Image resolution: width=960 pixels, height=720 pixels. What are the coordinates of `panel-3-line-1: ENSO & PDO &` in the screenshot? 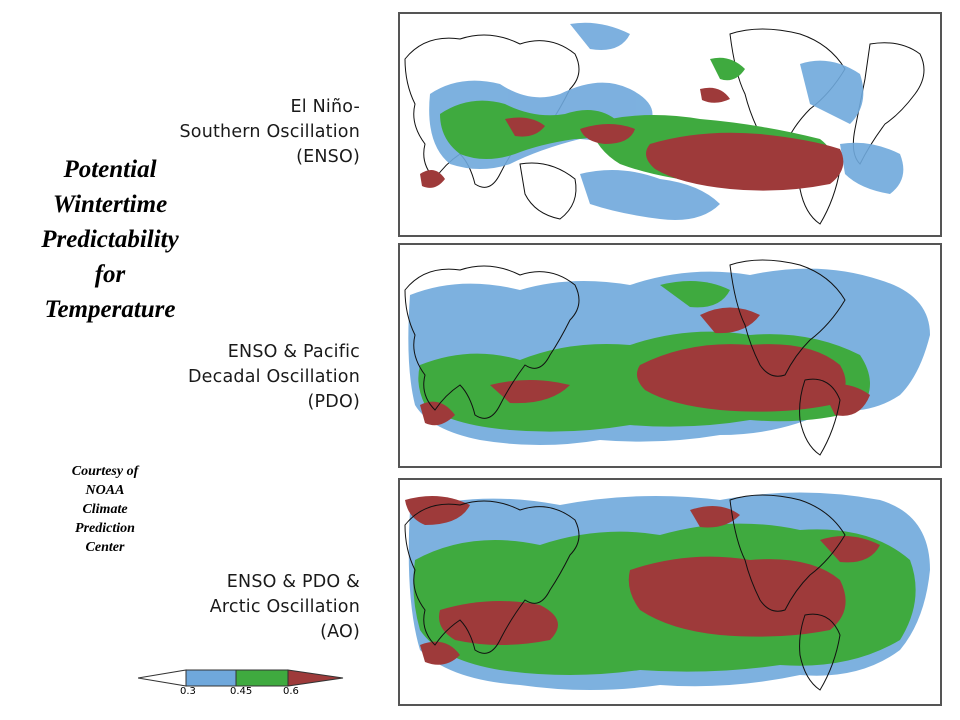 It's located at (293, 582).